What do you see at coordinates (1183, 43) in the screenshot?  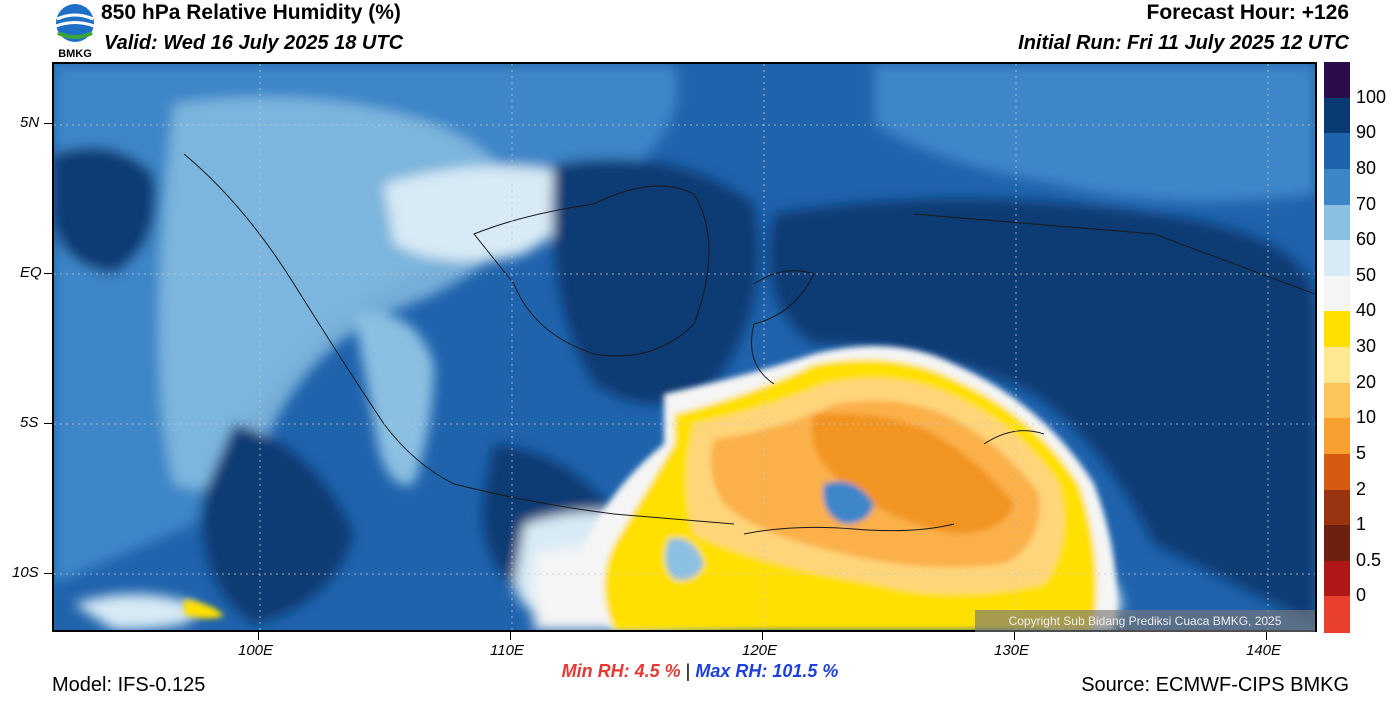 I see `initial-run: Initial Run: Fri 11 July 2025 12 UTC` at bounding box center [1183, 43].